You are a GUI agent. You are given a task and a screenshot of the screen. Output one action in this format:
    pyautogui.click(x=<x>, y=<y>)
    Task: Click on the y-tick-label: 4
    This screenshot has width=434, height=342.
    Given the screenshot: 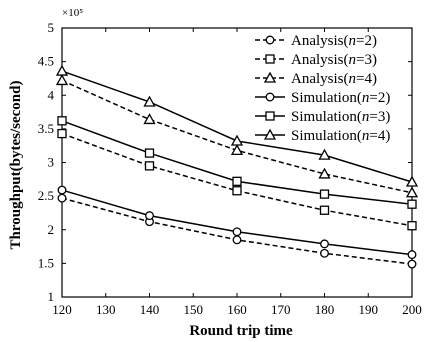 What is the action you would take?
    pyautogui.click(x=51, y=94)
    